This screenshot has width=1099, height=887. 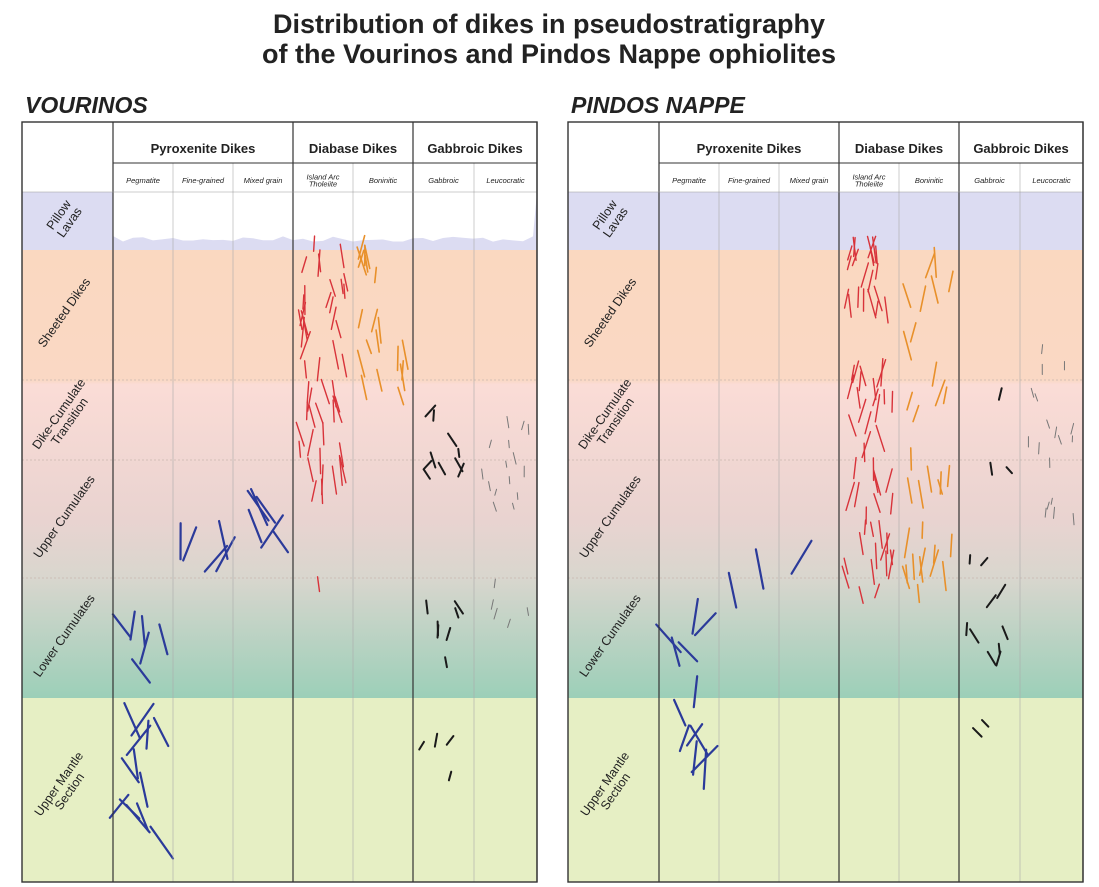 I want to click on subcolumn-header: Island Arc Tholeiite, so click(x=322, y=181).